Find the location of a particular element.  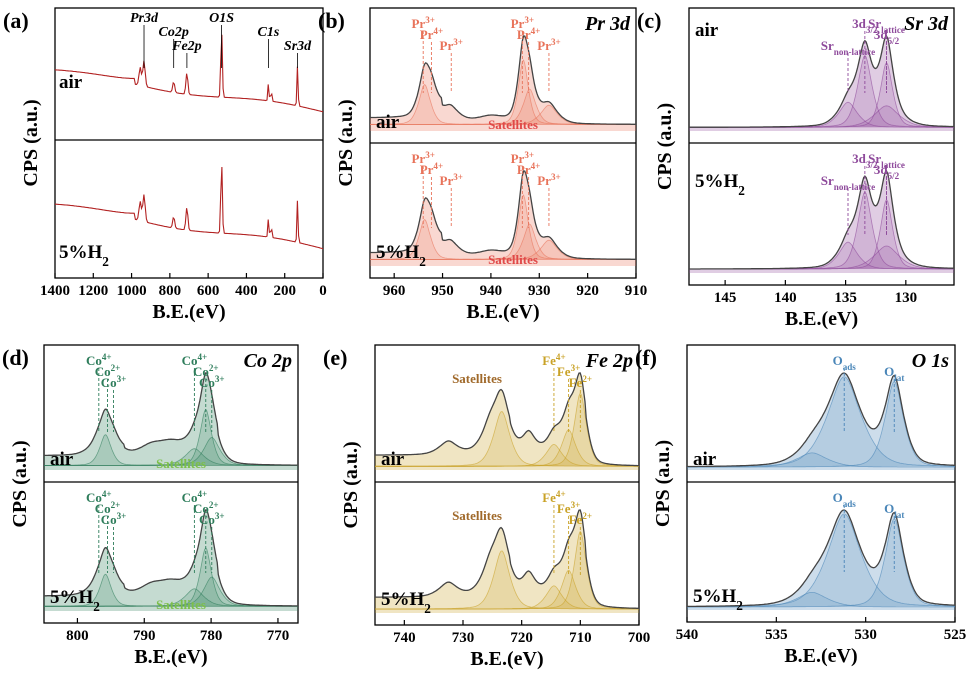

x-tick-label: 960 is located at coordinates (394, 291).